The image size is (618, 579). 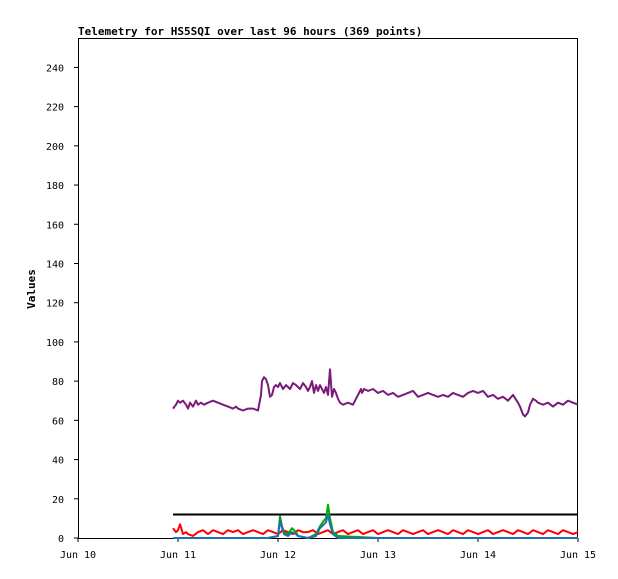 What do you see at coordinates (55, 343) in the screenshot?
I see `y-tick-label: 100` at bounding box center [55, 343].